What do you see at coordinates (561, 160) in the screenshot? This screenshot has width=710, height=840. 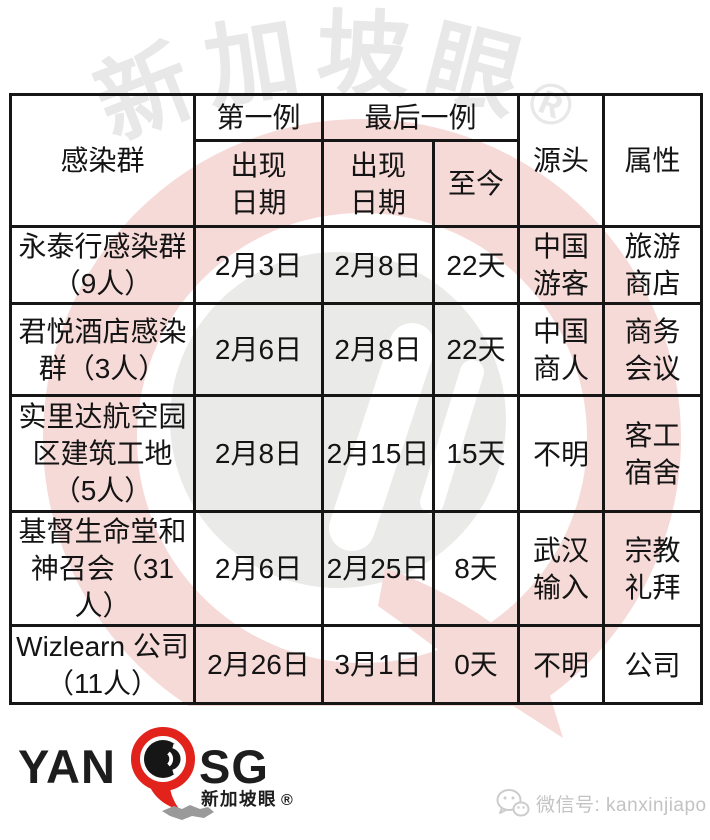 I see `col-header-source: 源头` at bounding box center [561, 160].